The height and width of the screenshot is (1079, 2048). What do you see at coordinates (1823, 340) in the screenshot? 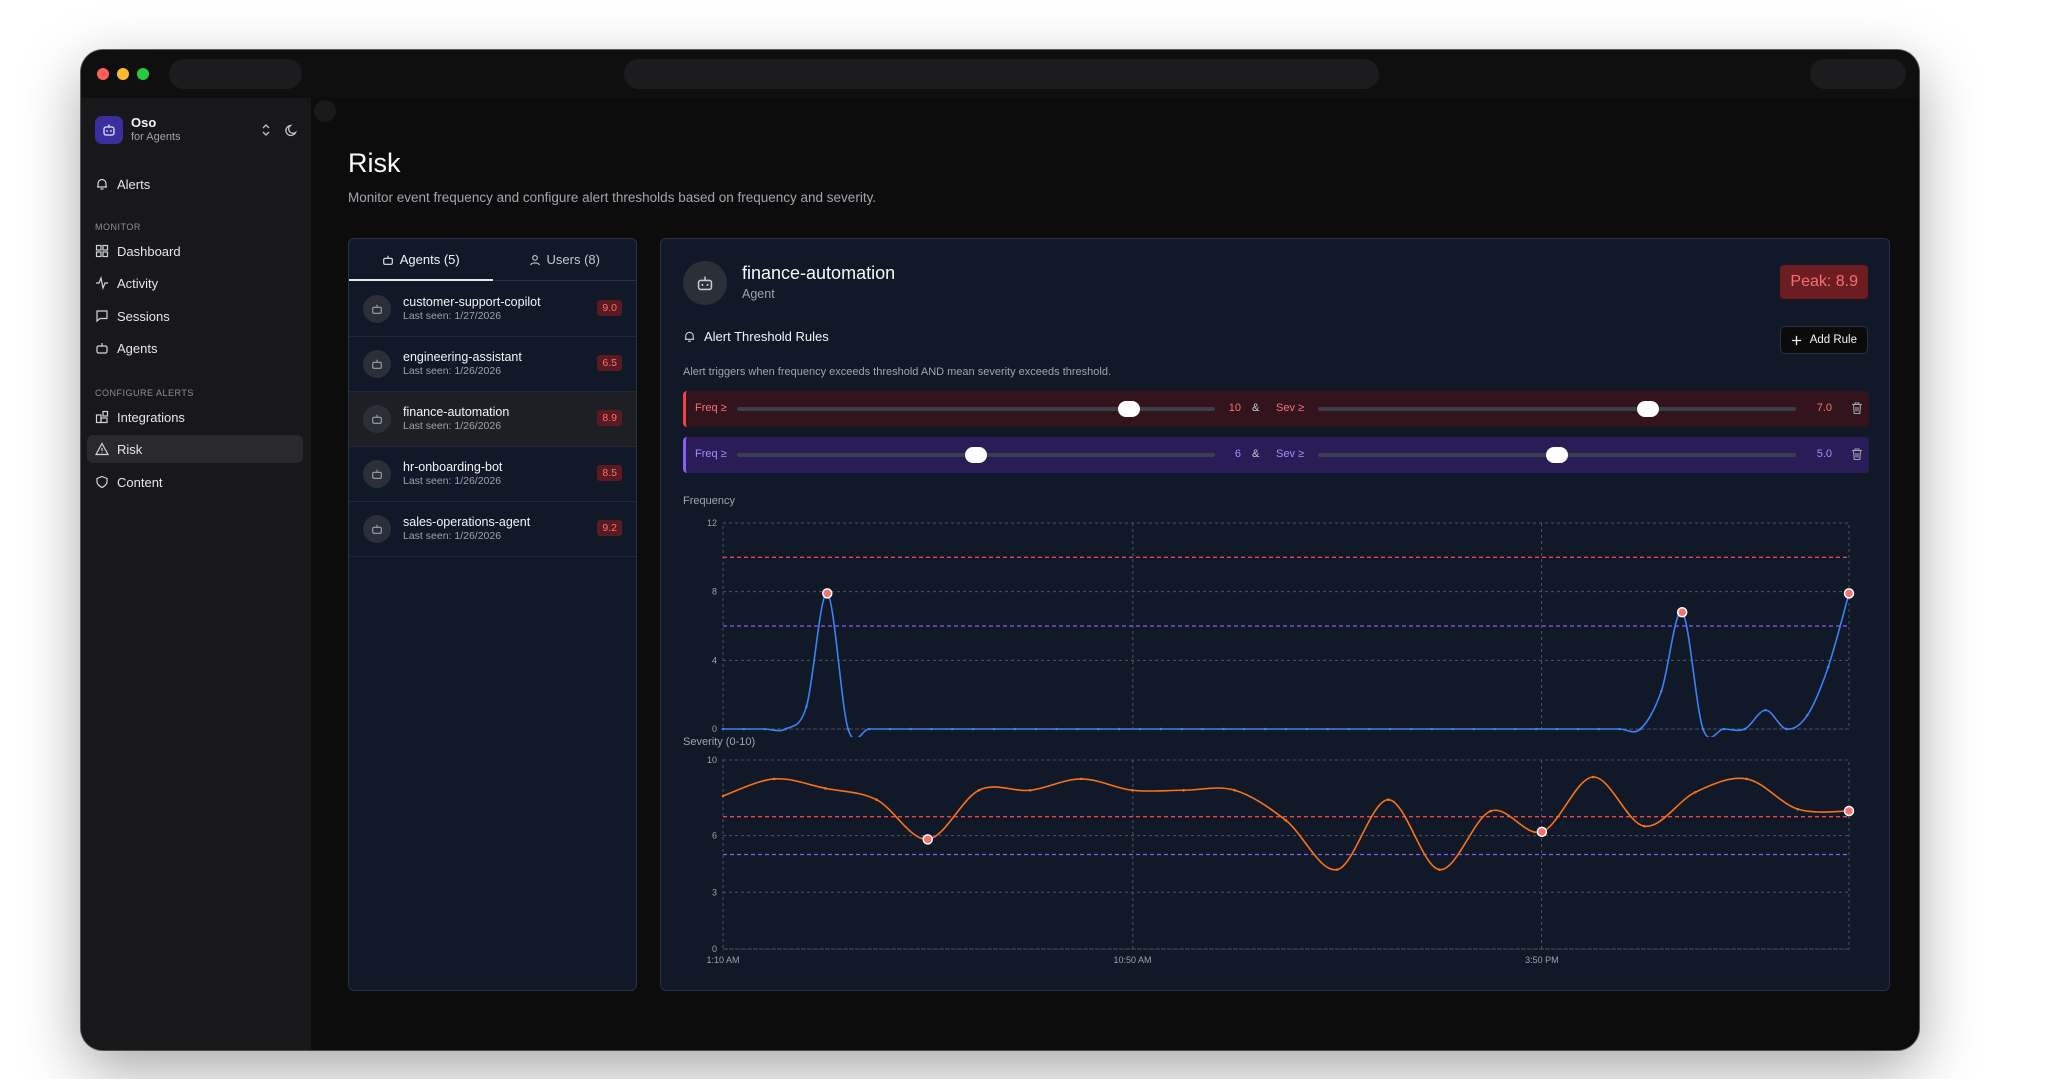
I see `add-rule-button: Add Rule` at bounding box center [1823, 340].